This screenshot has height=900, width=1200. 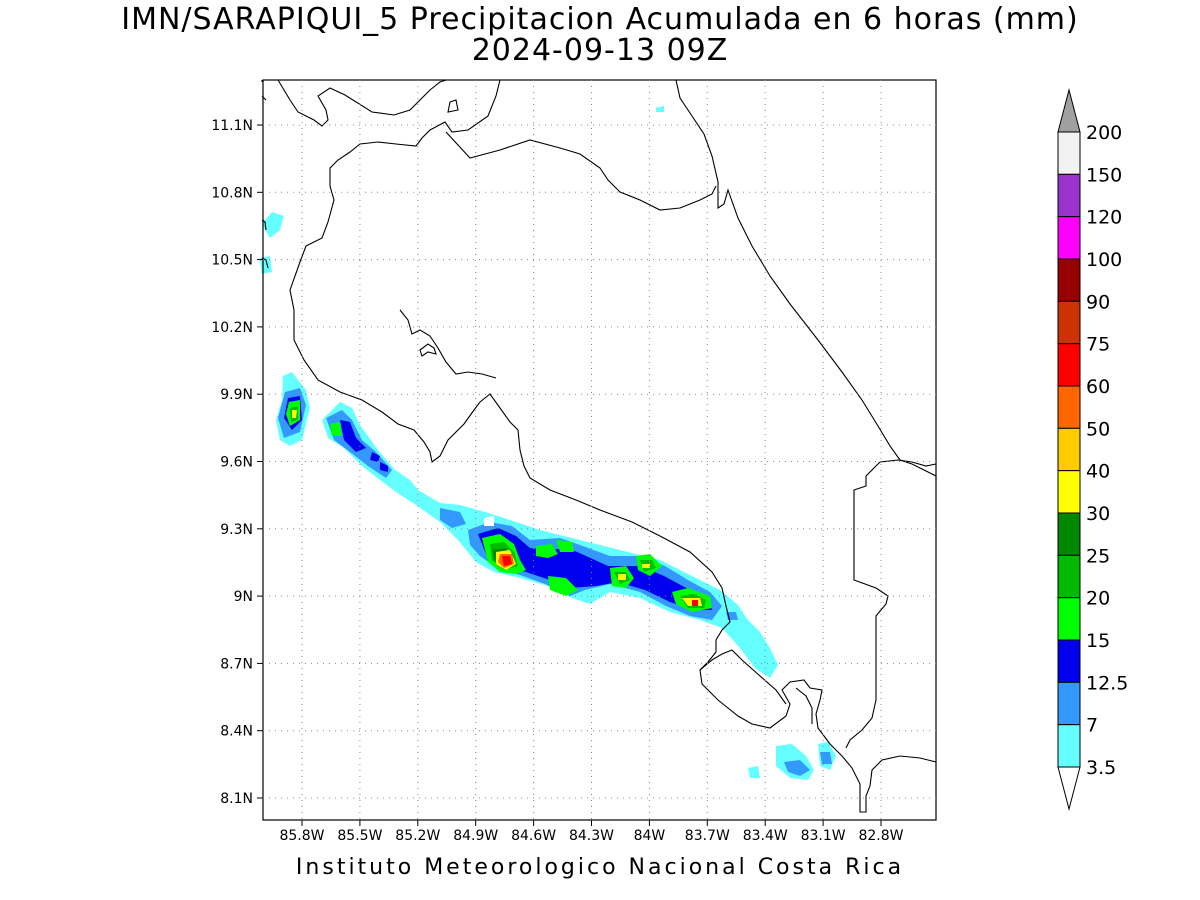 What do you see at coordinates (804, 705) in the screenshot?
I see `golfo-dulce` at bounding box center [804, 705].